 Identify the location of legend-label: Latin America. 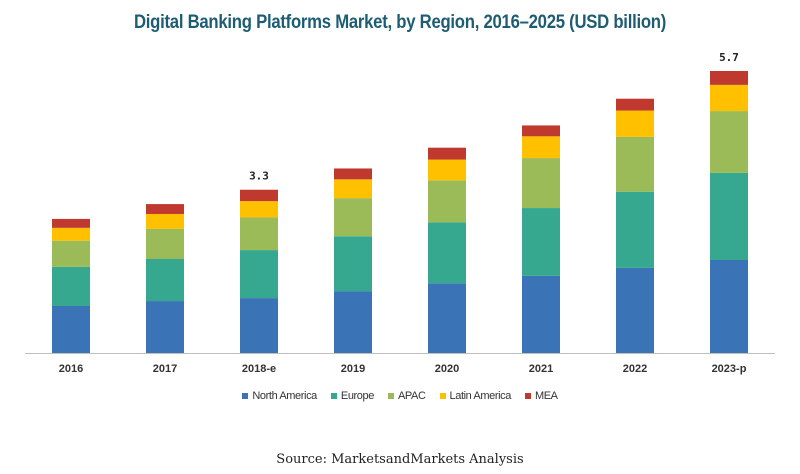
(480, 396).